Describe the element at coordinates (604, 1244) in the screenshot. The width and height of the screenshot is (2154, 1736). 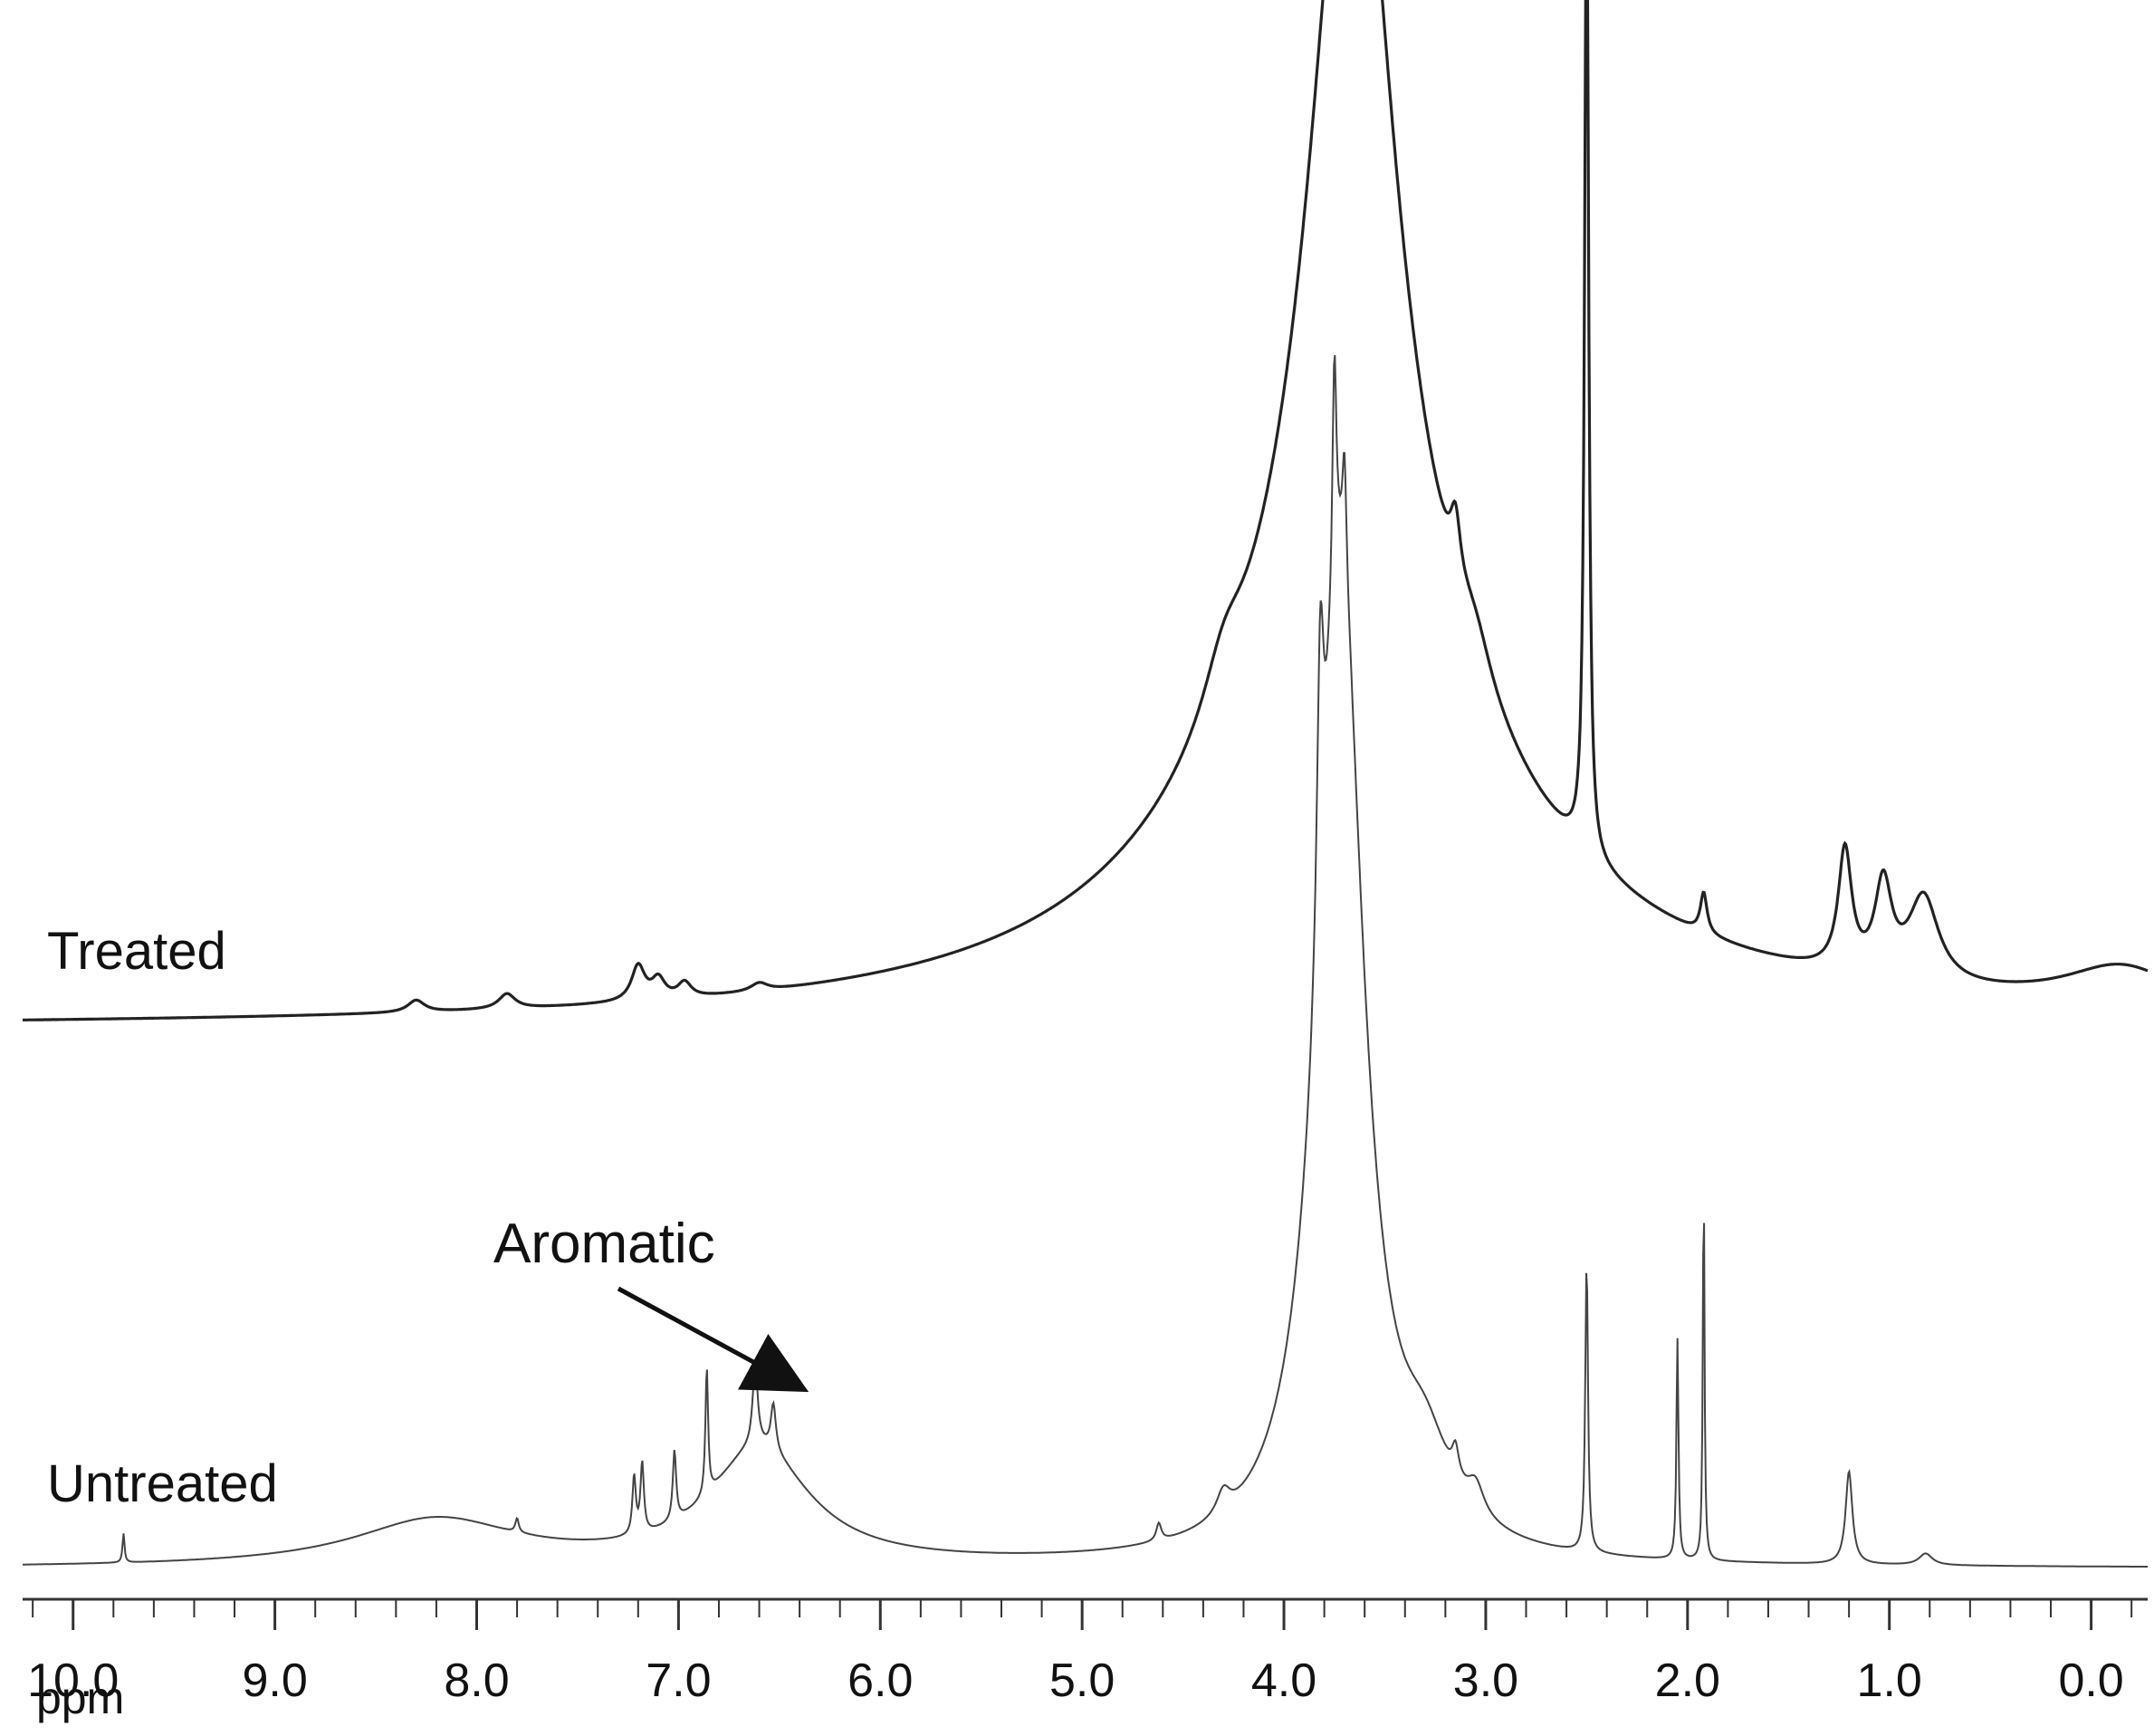
I see `aromatic-annotation-label: Aromatic` at that location.